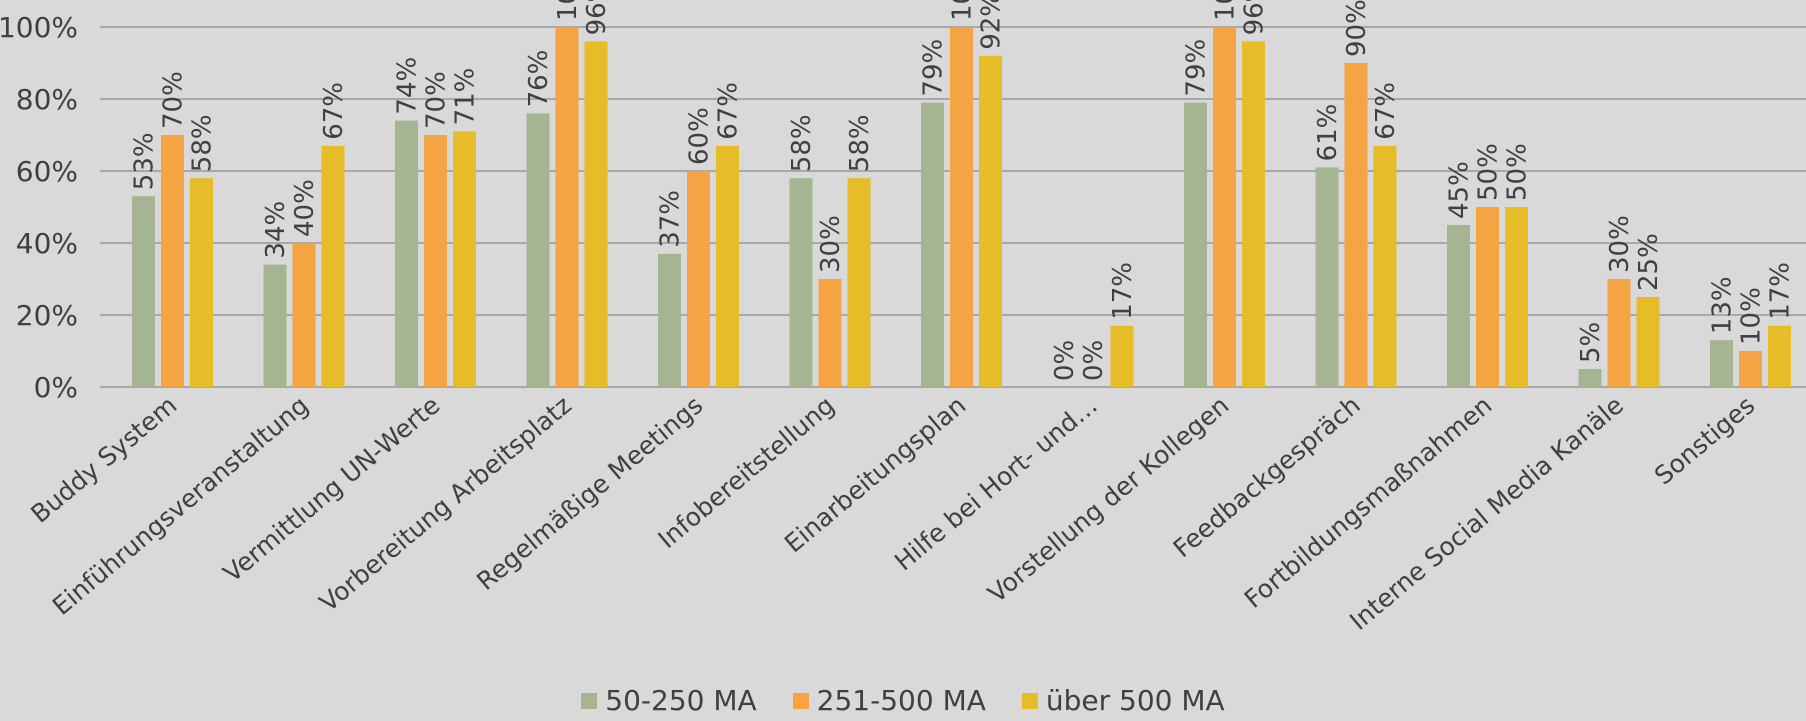  What do you see at coordinates (669, 700) in the screenshot?
I see `legend-item: 50-250 MA` at bounding box center [669, 700].